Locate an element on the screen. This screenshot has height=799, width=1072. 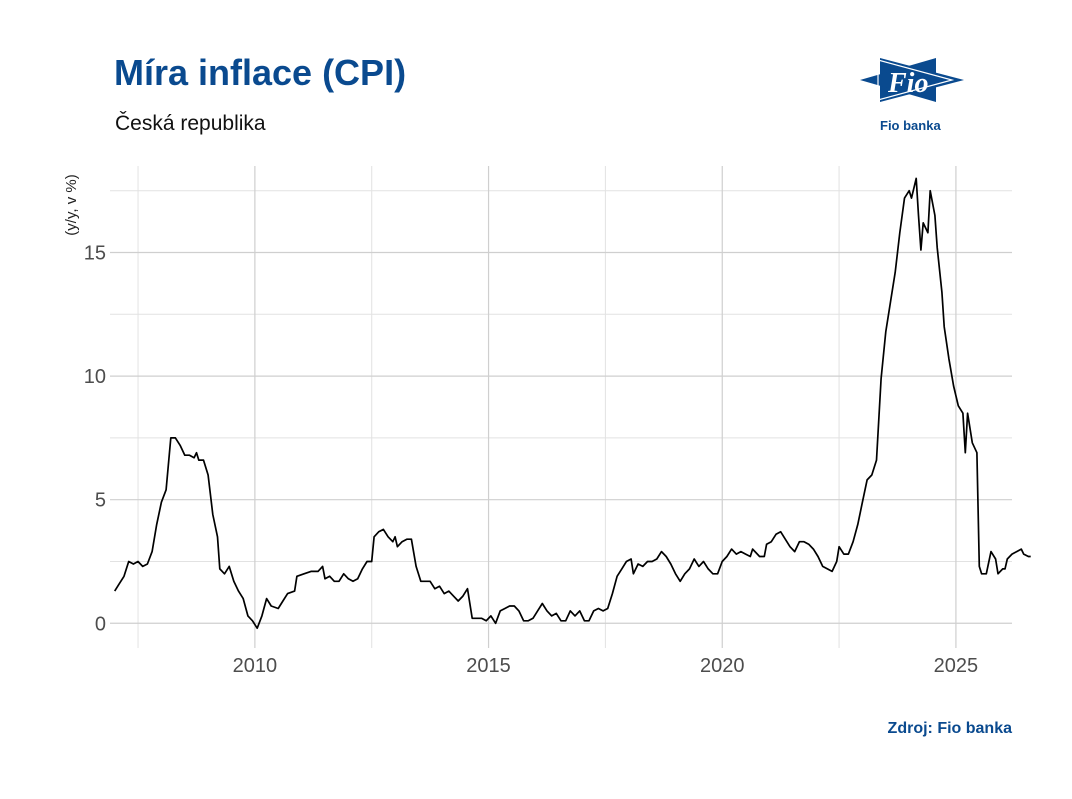
y-tick-label: 0 is located at coordinates (100, 624).